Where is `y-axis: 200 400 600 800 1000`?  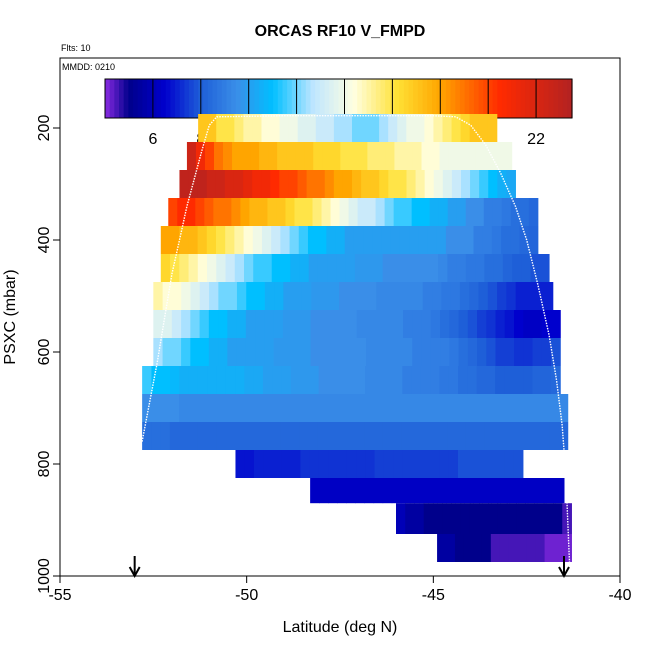
y-axis: 200 400 600 800 1000 is located at coordinates (48, 354).